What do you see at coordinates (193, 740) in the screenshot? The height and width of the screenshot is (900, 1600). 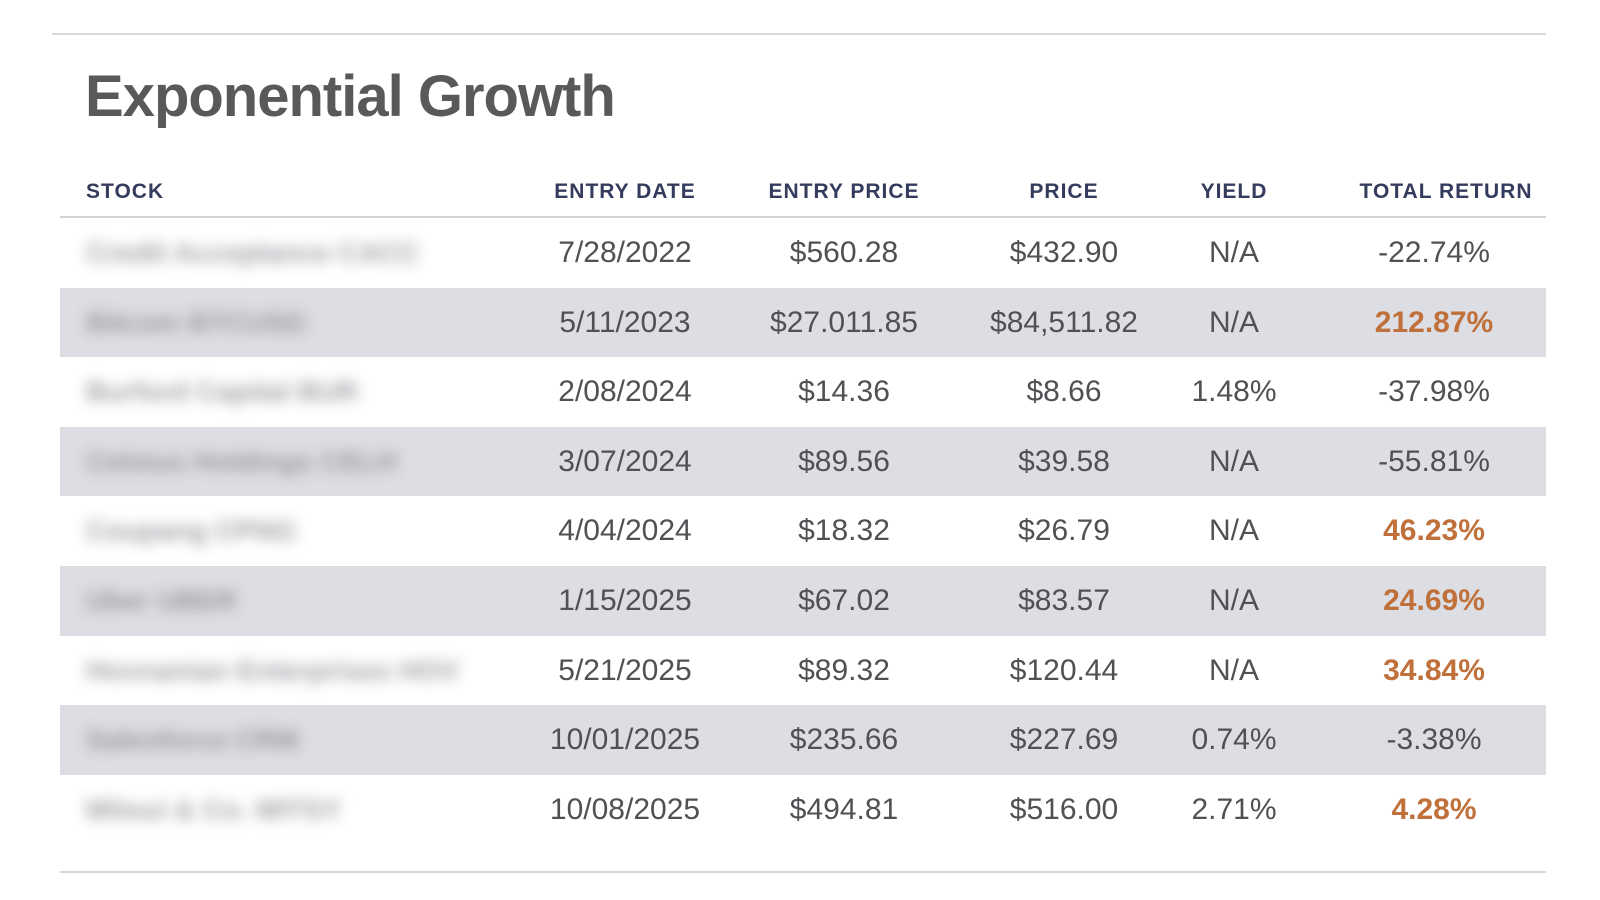 I see `stock-name-cell: Salesforce CRM` at bounding box center [193, 740].